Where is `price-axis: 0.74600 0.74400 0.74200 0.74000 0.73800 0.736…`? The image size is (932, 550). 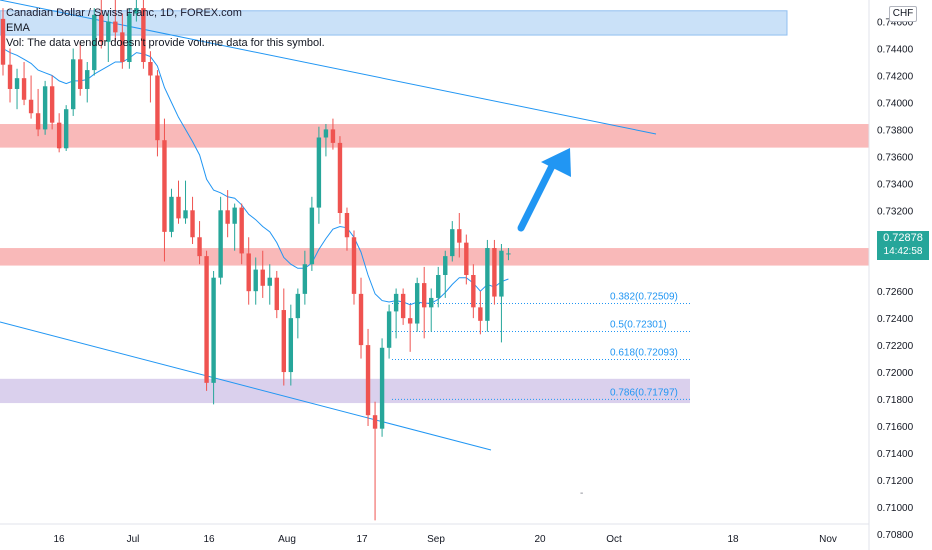 price-axis: 0.74600 0.74400 0.74200 0.74000 0.73800 0.736… is located at coordinates (895, 279).